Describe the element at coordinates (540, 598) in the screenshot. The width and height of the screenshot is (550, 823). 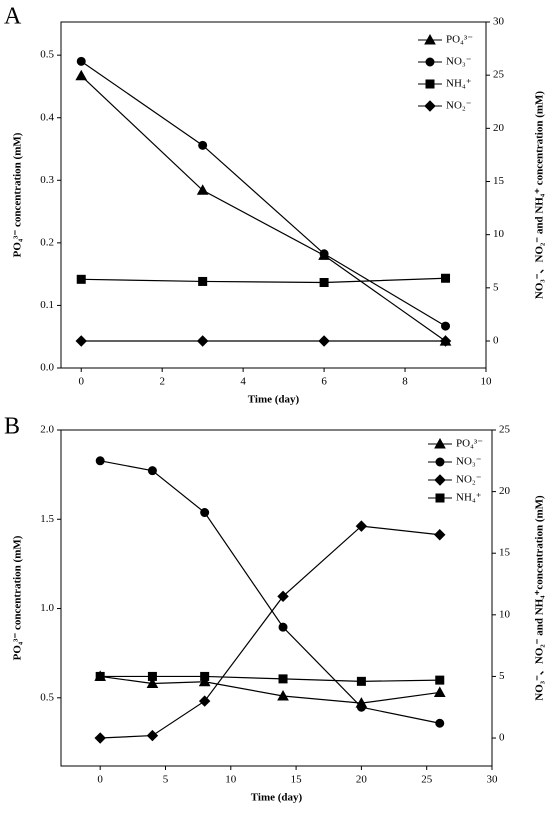
I see `y2-axis-label: NO₃⁻、NO₂⁻ and NH₄⁺concentration (mM)` at that location.